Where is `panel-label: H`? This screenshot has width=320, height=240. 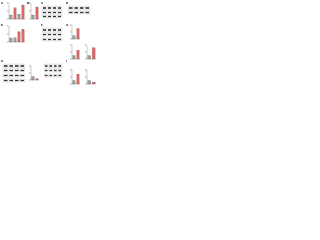 panel-label: H is located at coordinates (2, 61).